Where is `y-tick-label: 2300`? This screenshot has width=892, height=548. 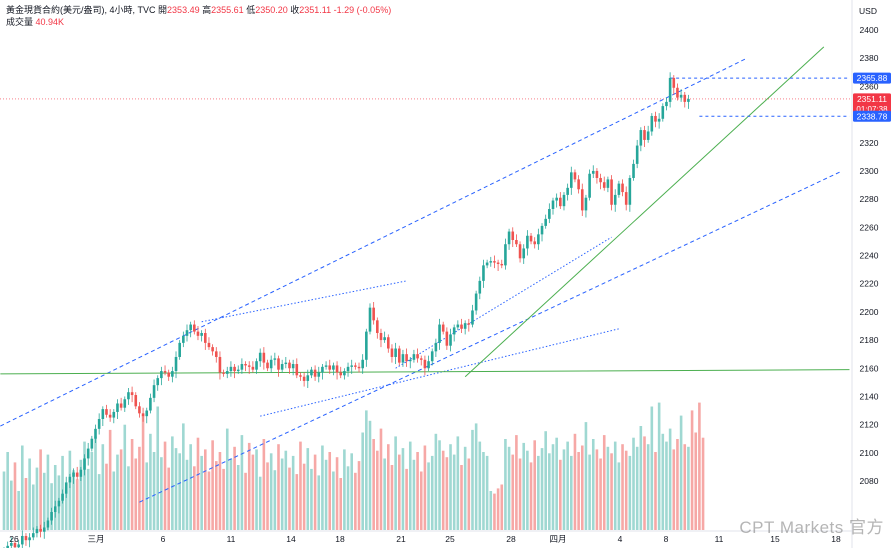
y-tick-label: 2300 is located at coordinates (869, 171).